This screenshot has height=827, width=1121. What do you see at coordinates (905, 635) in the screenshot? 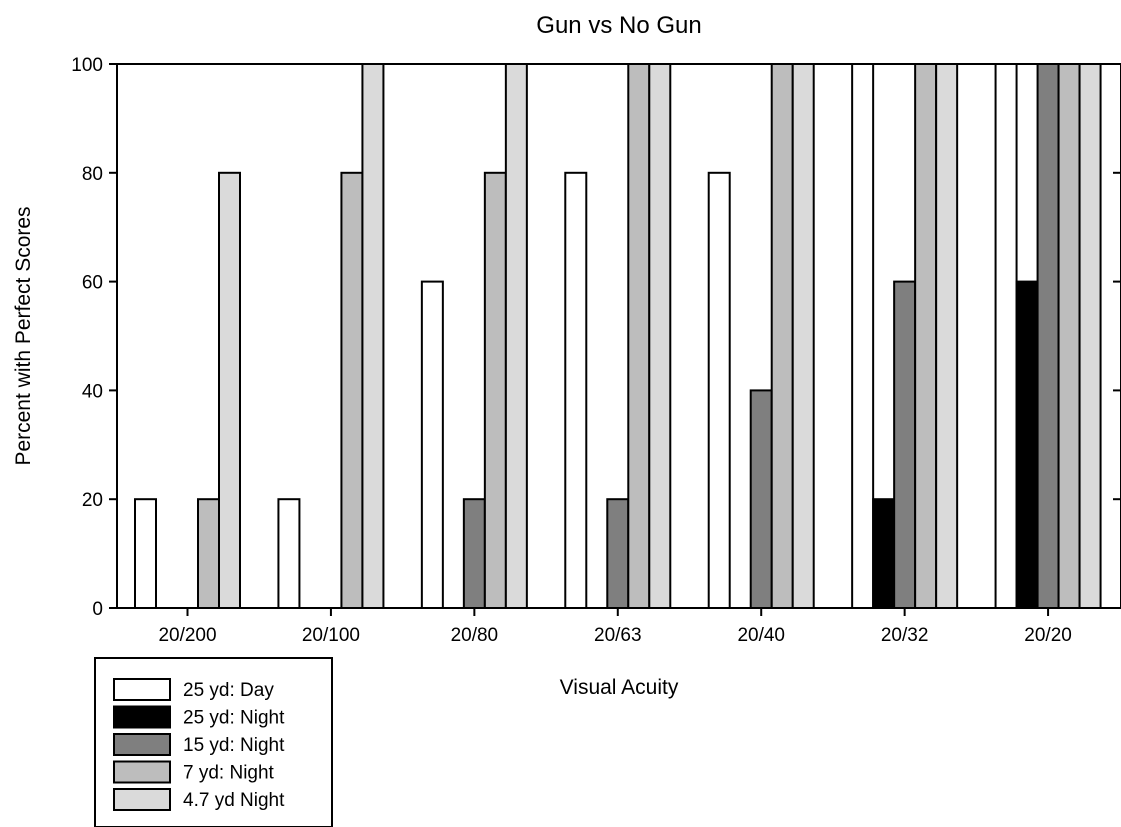
I see `x-tick-label: 20/32` at bounding box center [905, 635].